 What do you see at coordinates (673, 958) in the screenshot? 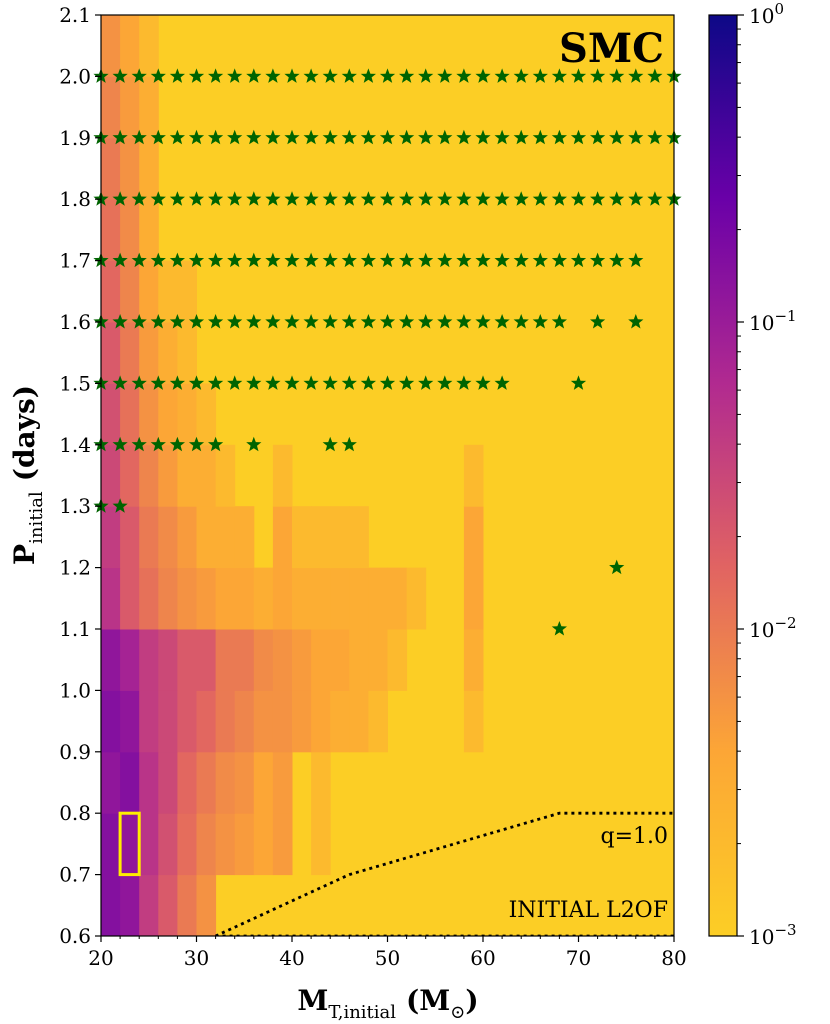
I see `x-tick-label: 80` at bounding box center [673, 958].